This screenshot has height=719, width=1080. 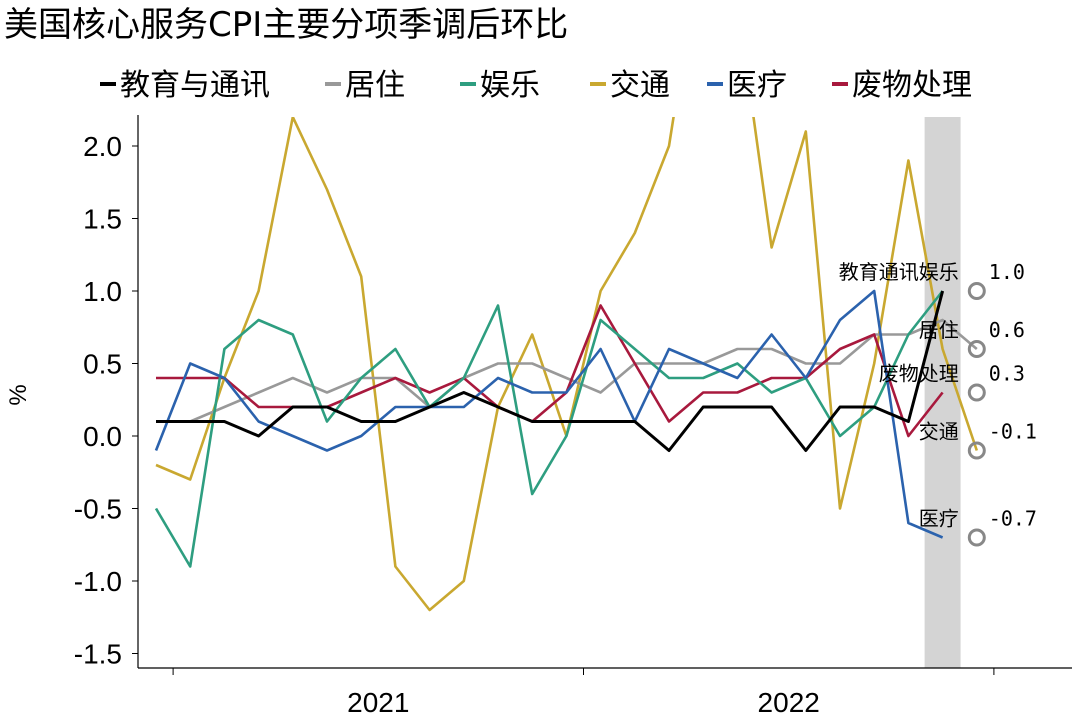 I want to click on chart-title: 美国核心服务CPI主要分项季调后环比, so click(x=286, y=25).